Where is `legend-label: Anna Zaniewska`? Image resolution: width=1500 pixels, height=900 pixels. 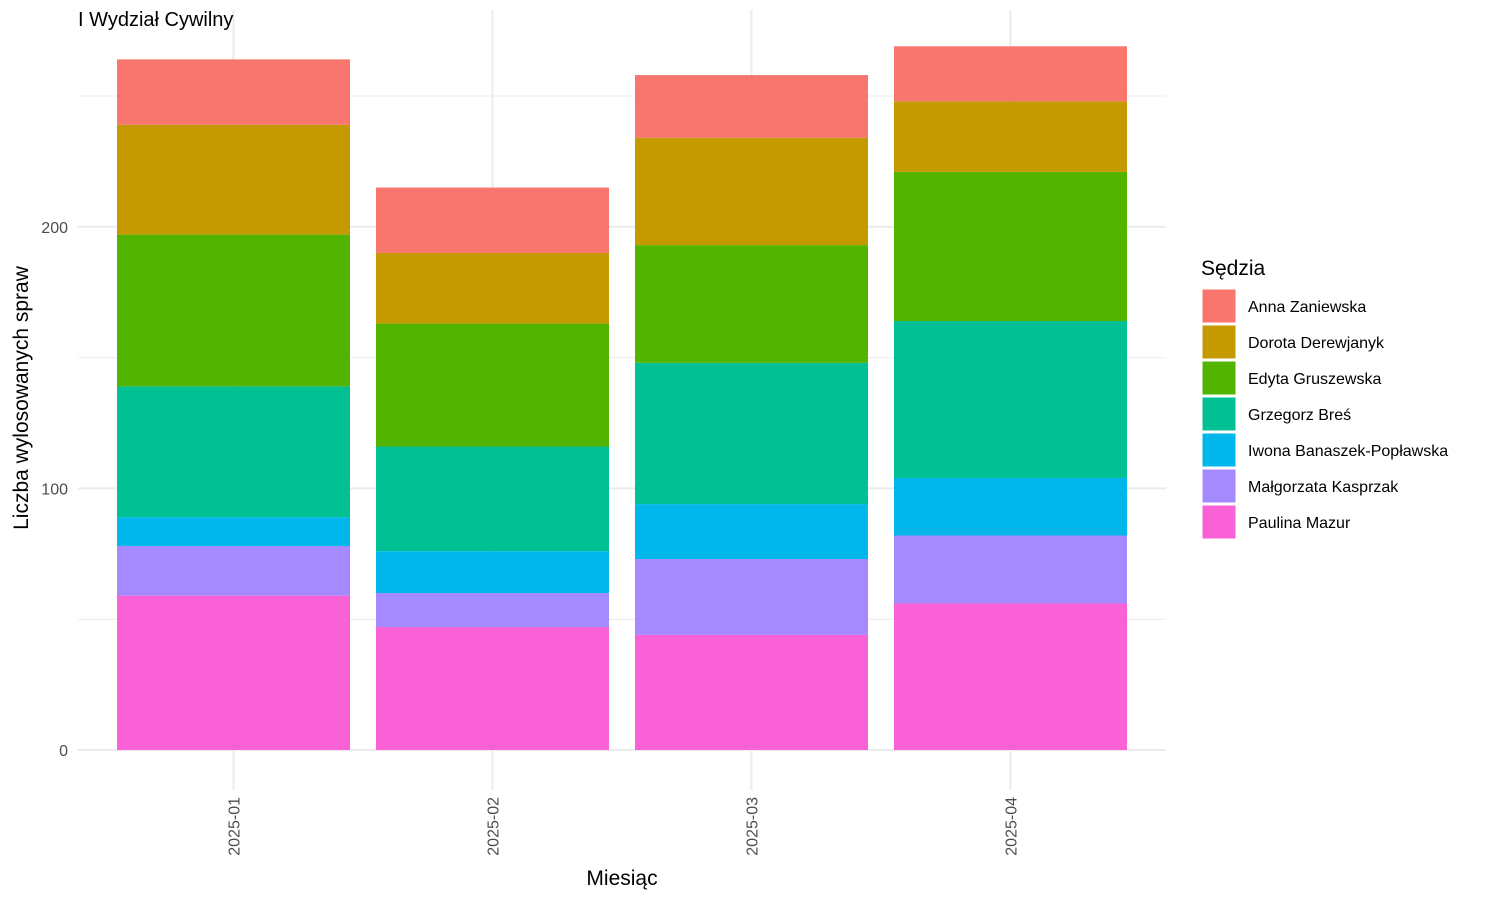 legend-label: Anna Zaniewska is located at coordinates (1307, 307).